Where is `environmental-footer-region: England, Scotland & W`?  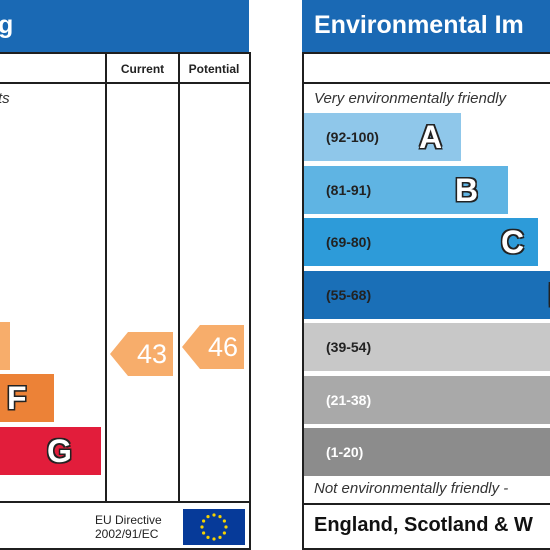
environmental-footer-region: England, Scotland & W is located at coordinates (423, 525).